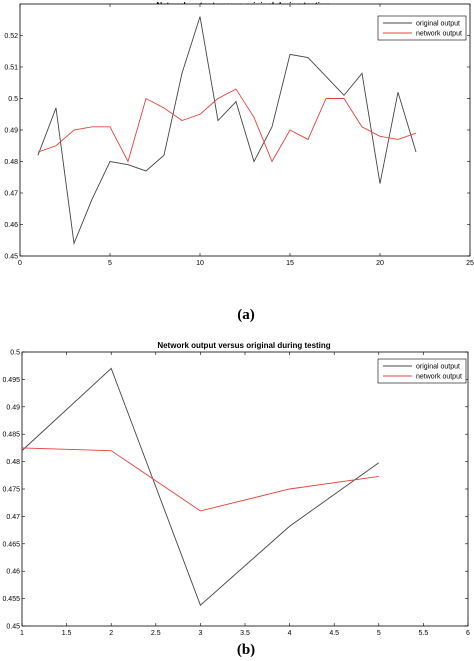  What do you see at coordinates (227, 125) in the screenshot?
I see `chart-a-series-network-line` at bounding box center [227, 125].